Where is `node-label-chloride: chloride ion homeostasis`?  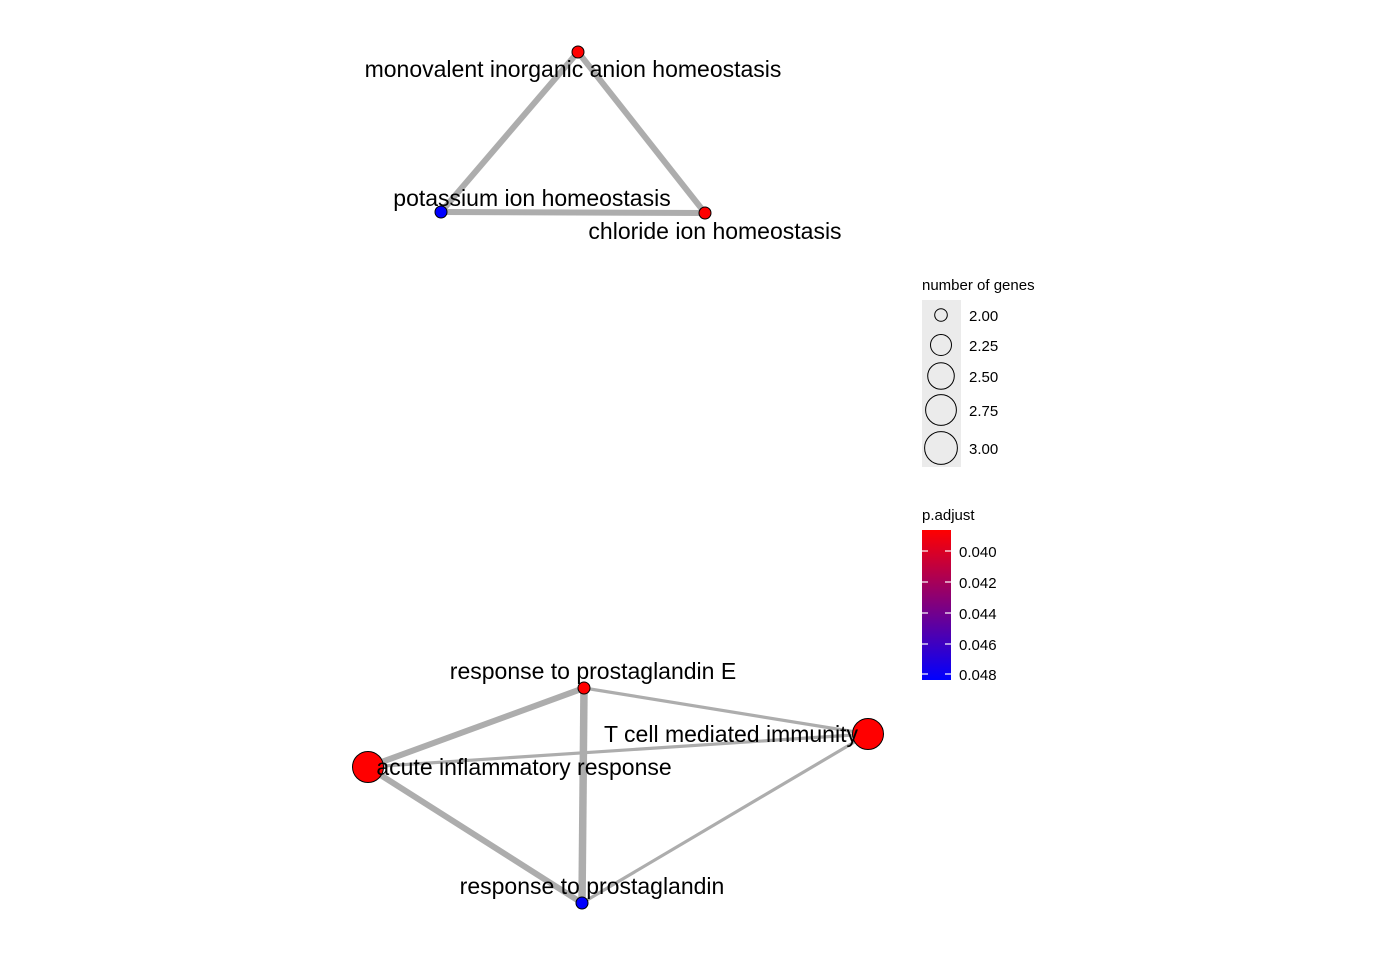 node-label-chloride: chloride ion homeostasis is located at coordinates (714, 231).